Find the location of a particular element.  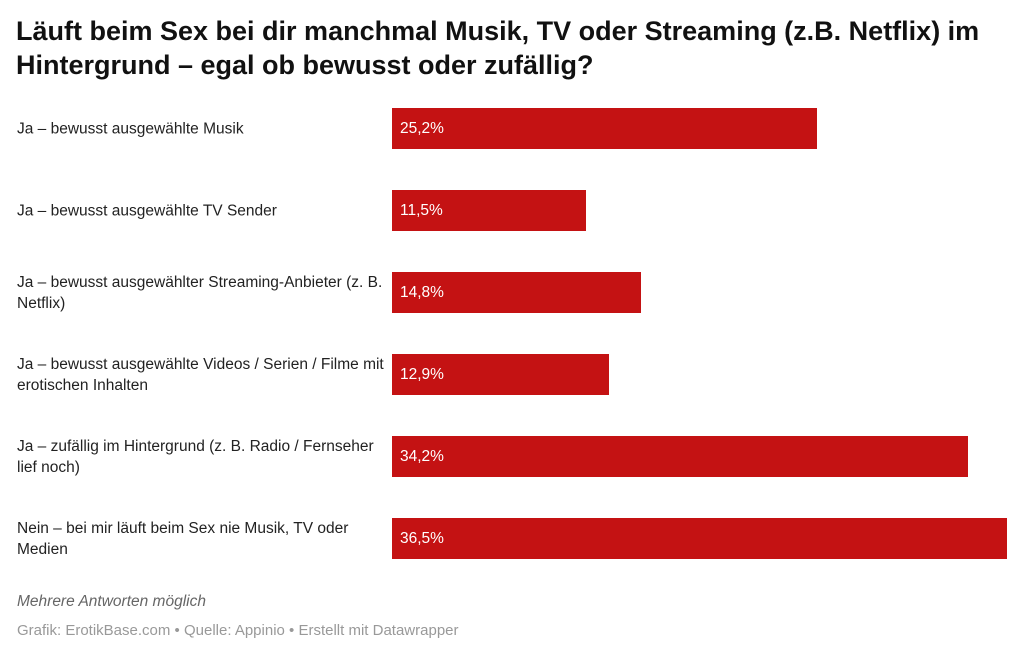

bar-row: Ja – bewusst ausgewählte TV Sender 11,5% is located at coordinates (512, 210).